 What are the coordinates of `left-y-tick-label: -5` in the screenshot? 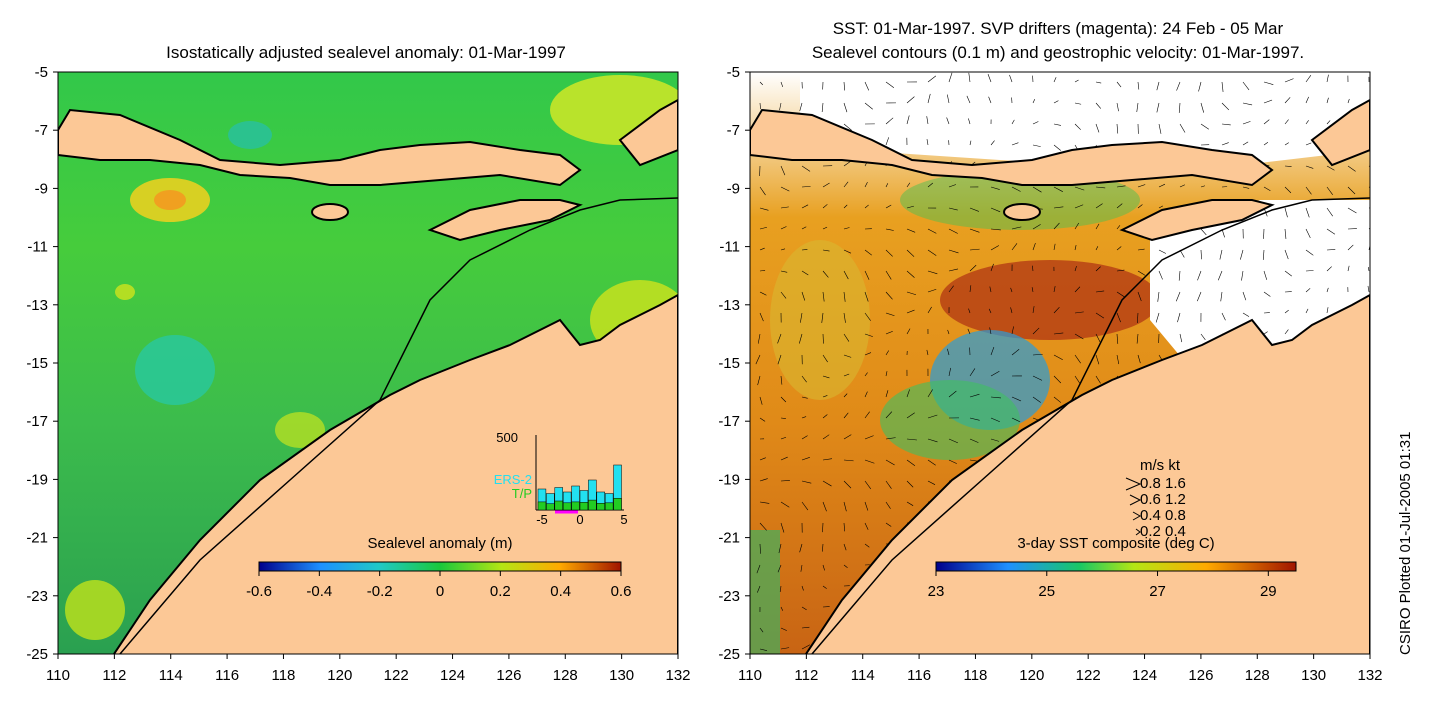 It's located at (41, 72).